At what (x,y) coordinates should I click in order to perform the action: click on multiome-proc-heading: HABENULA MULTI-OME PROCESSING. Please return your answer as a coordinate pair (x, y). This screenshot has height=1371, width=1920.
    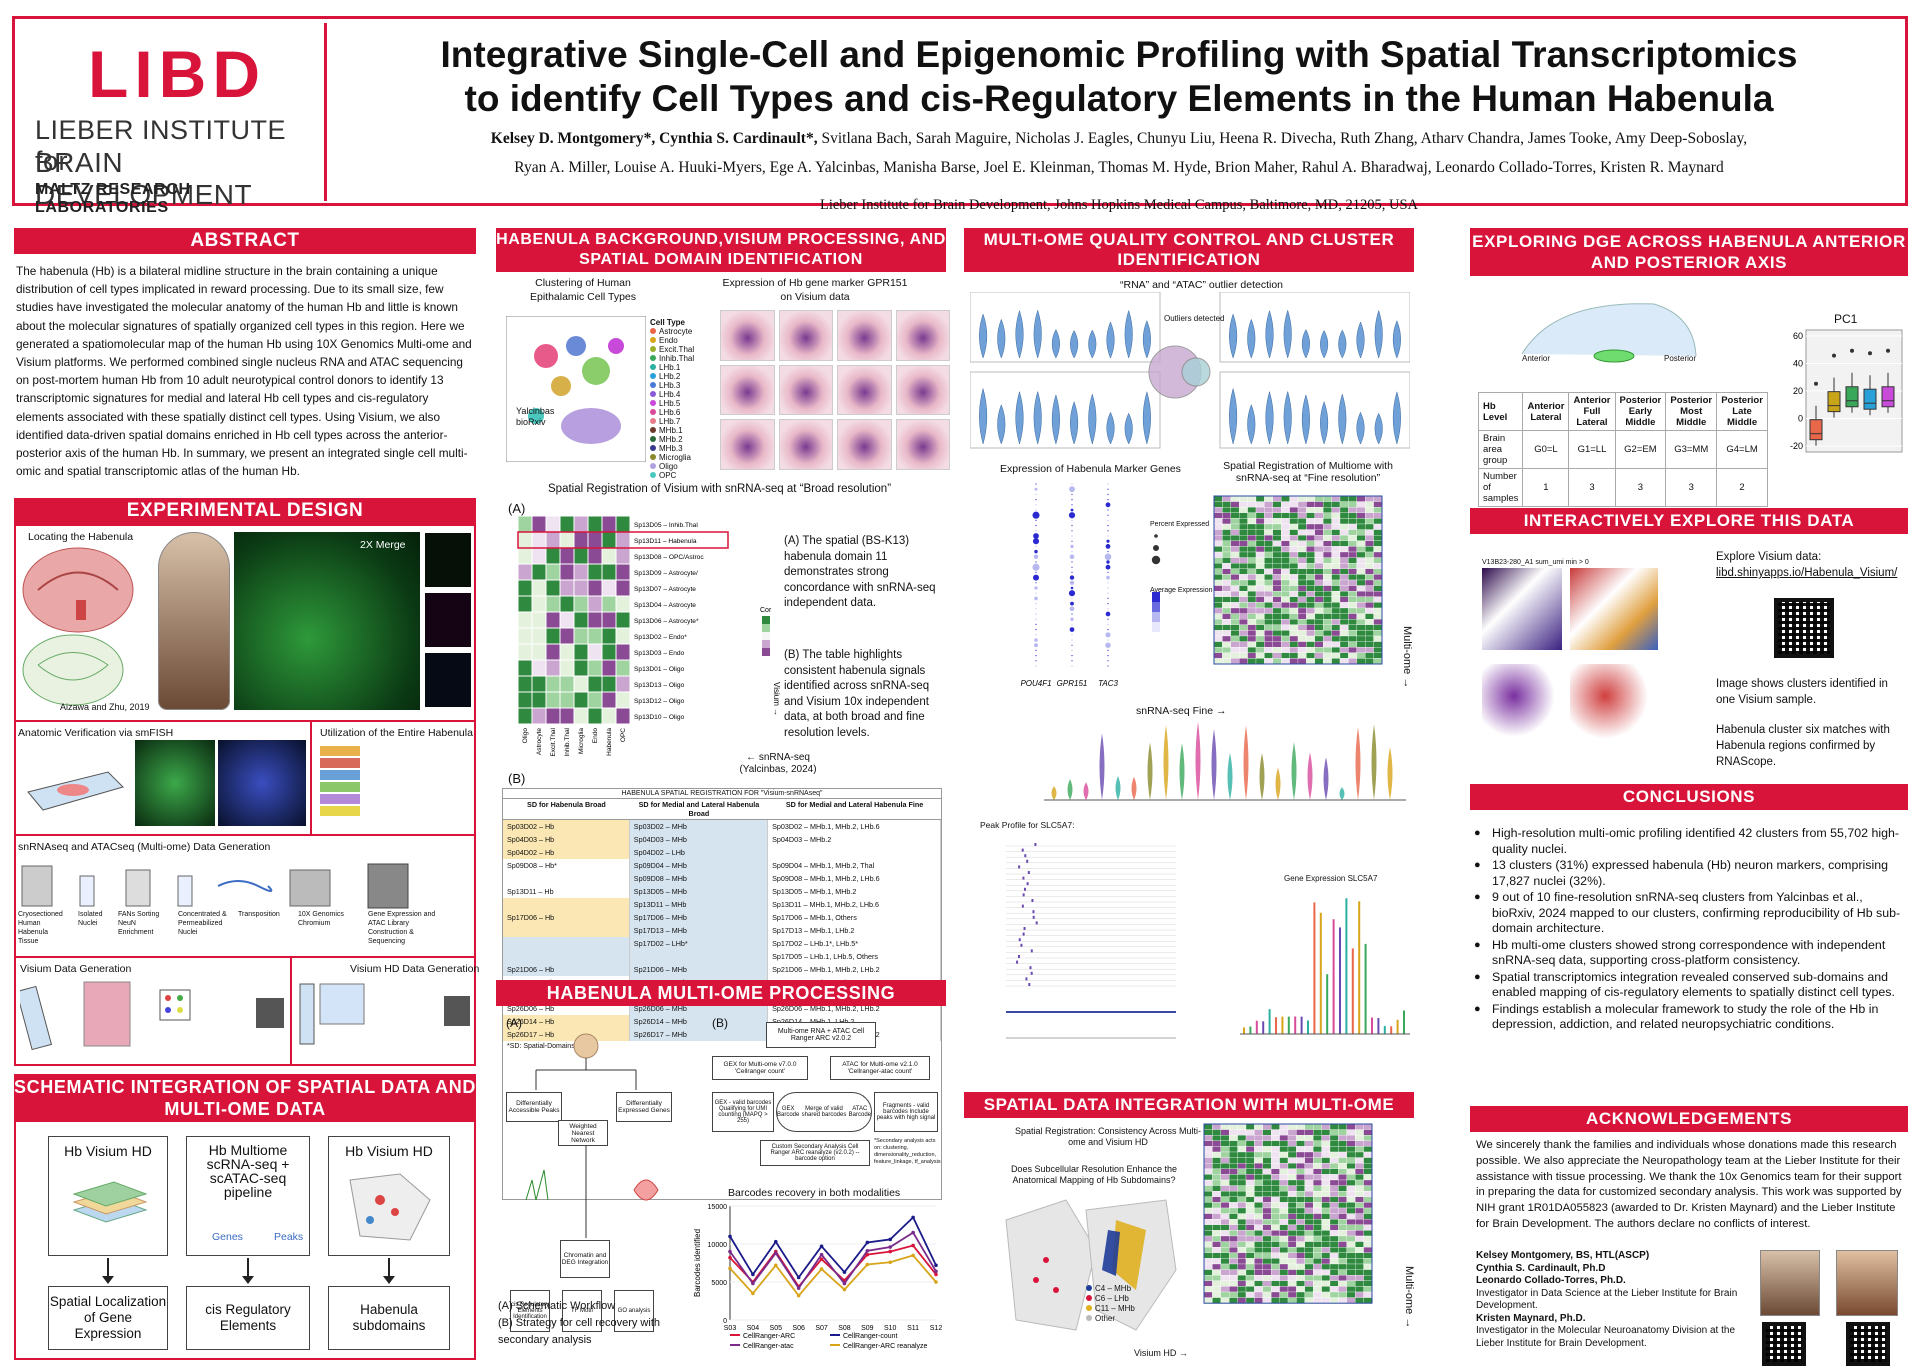
    Looking at the image, I should click on (721, 993).